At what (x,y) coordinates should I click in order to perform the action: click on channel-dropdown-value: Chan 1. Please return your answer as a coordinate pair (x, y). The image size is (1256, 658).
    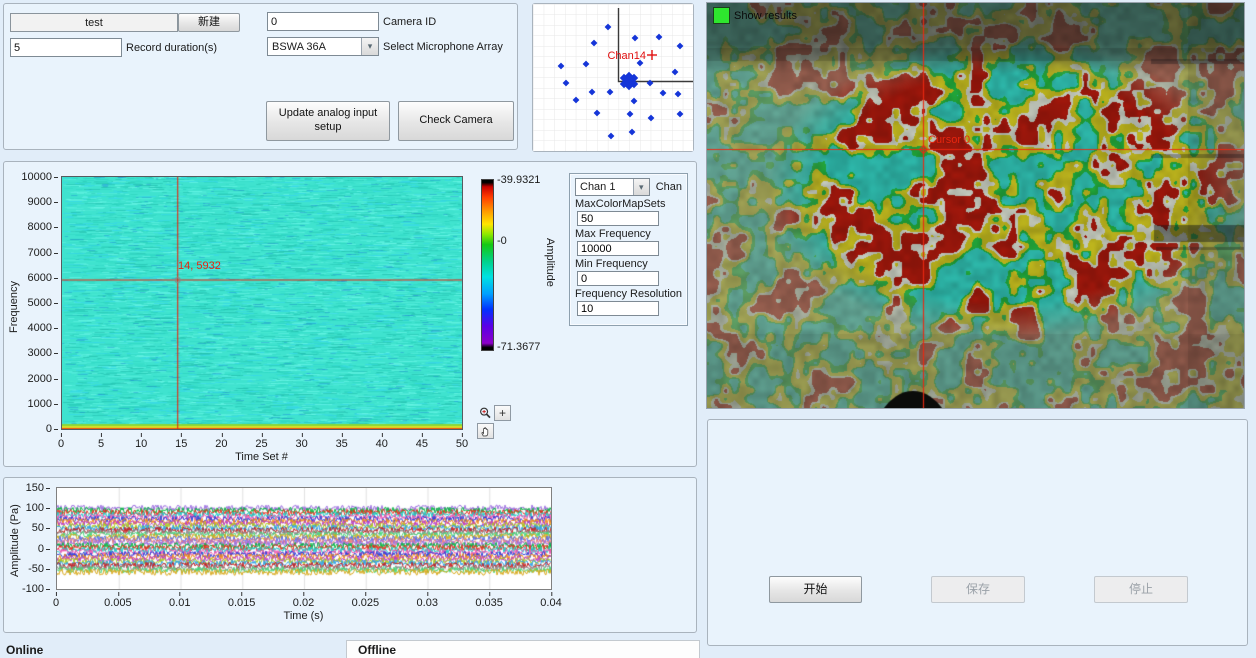
    Looking at the image, I should click on (598, 187).